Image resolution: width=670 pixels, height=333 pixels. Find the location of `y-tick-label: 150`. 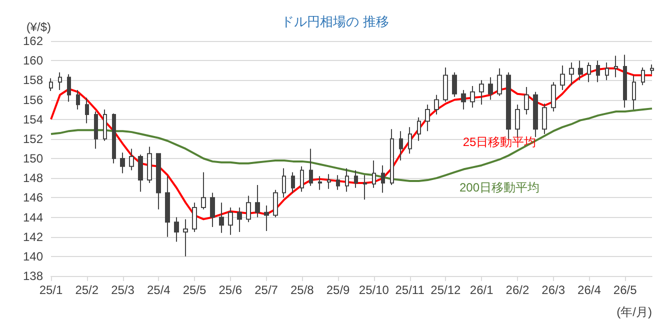

y-tick-label: 150 is located at coordinates (33, 159).